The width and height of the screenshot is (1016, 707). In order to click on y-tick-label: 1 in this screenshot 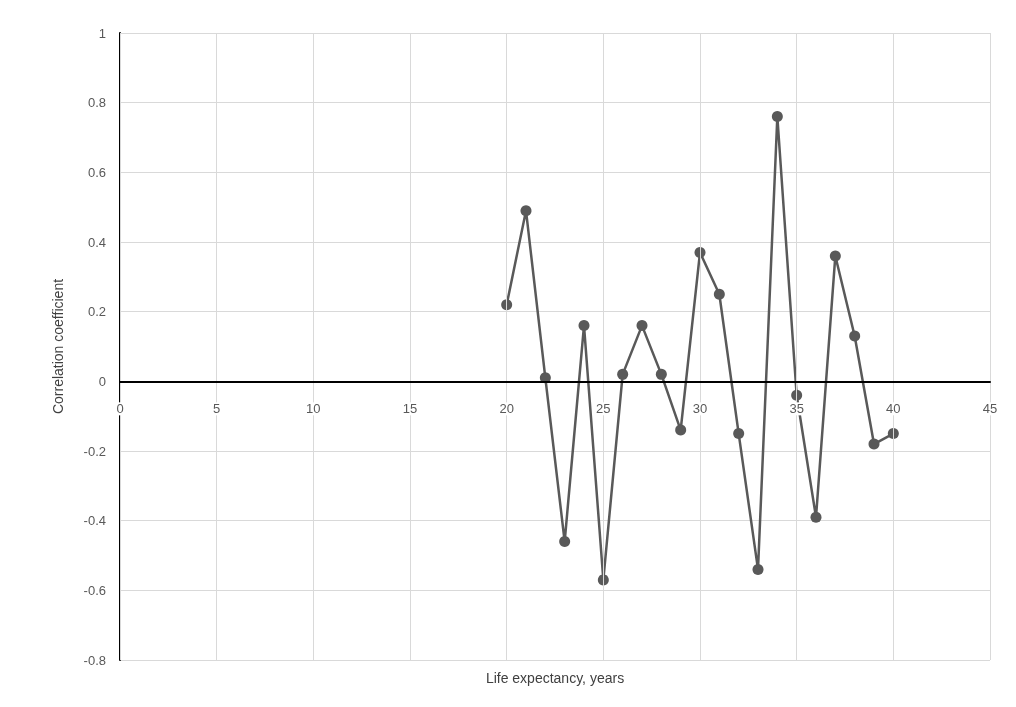, I will do `click(102, 33)`.